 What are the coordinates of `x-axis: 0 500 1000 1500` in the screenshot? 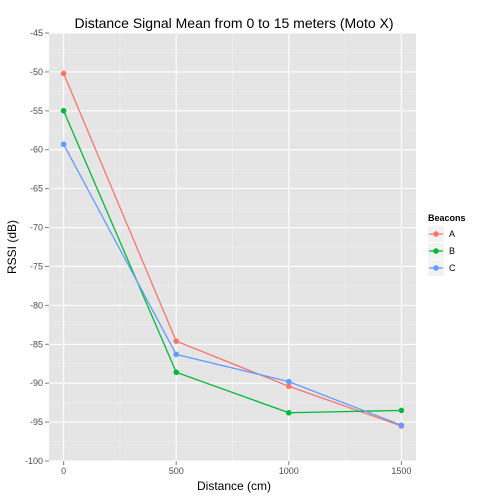 It's located at (236, 468).